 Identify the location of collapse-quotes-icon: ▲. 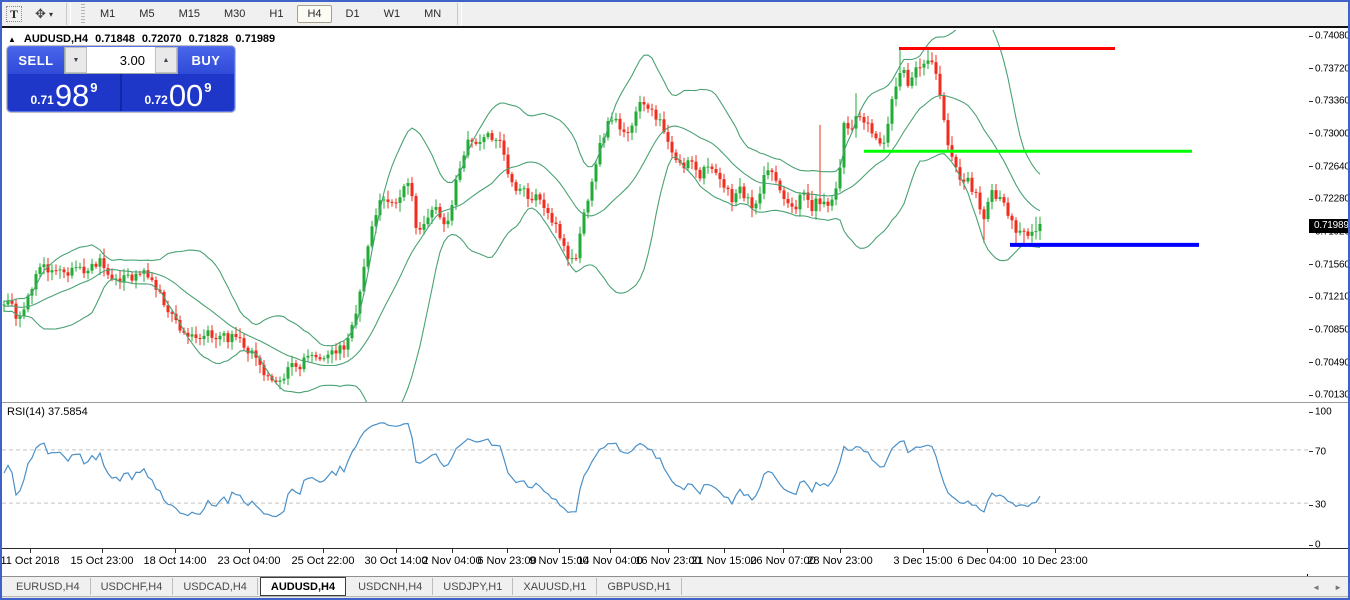
(12, 39).